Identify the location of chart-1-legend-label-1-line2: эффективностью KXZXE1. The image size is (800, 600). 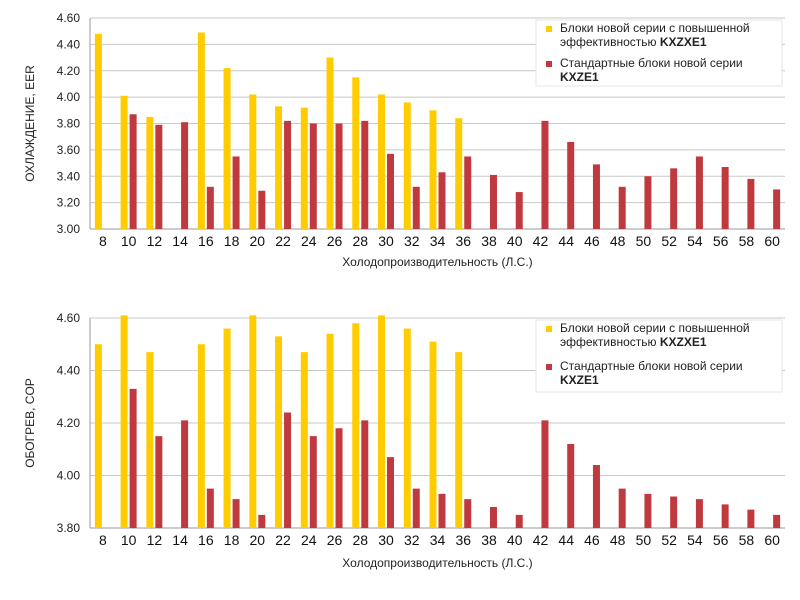
(633, 42).